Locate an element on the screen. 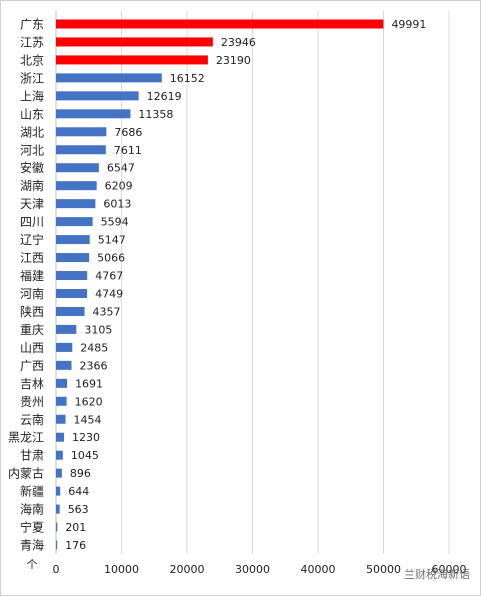 Image resolution: width=481 pixels, height=596 pixels. value-label: 23190 is located at coordinates (233, 60).